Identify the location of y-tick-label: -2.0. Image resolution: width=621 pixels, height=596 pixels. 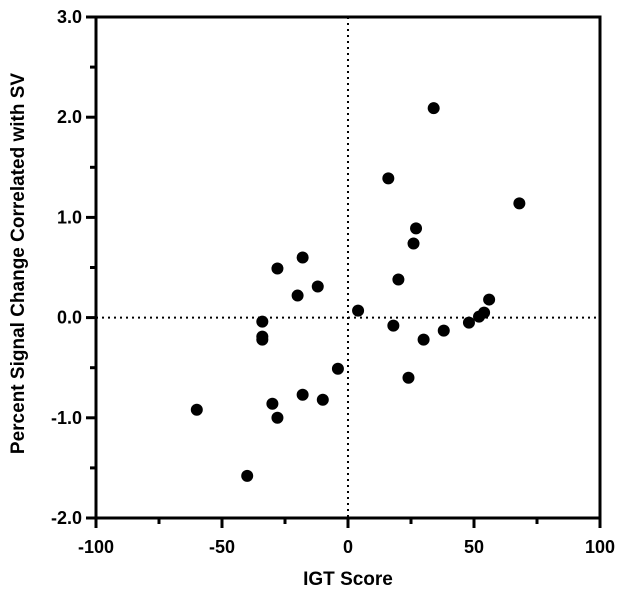
(66, 518).